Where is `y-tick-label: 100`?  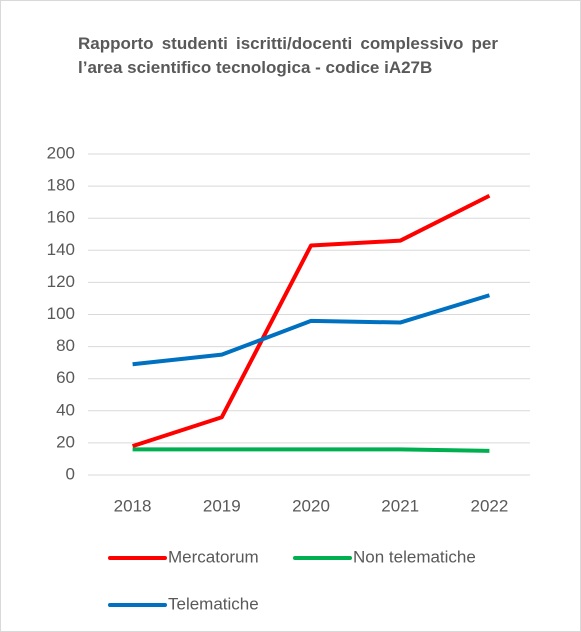 y-tick-label: 100 is located at coordinates (61, 313).